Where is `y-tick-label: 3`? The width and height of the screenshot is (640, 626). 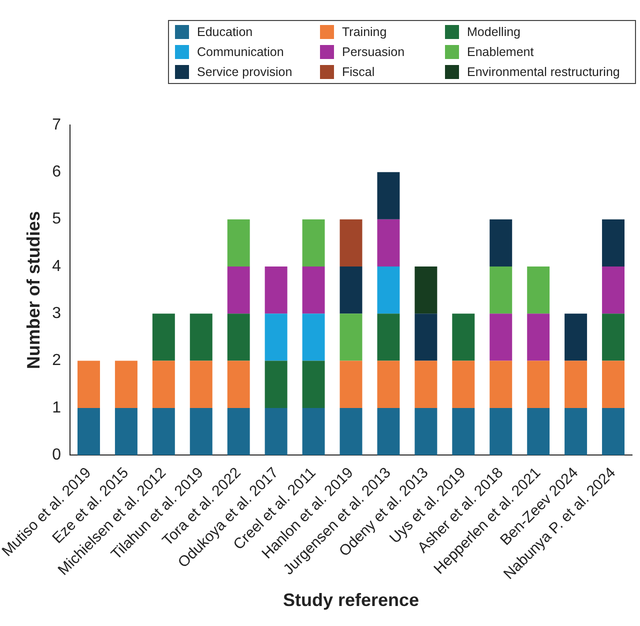 y-tick-label: 3 is located at coordinates (57, 313).